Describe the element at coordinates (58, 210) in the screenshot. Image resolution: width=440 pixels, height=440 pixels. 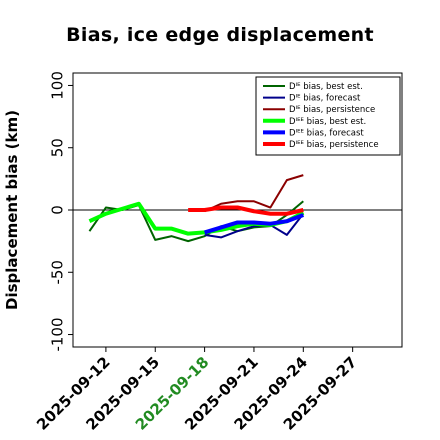
I see `y-tick-label: 0` at that location.